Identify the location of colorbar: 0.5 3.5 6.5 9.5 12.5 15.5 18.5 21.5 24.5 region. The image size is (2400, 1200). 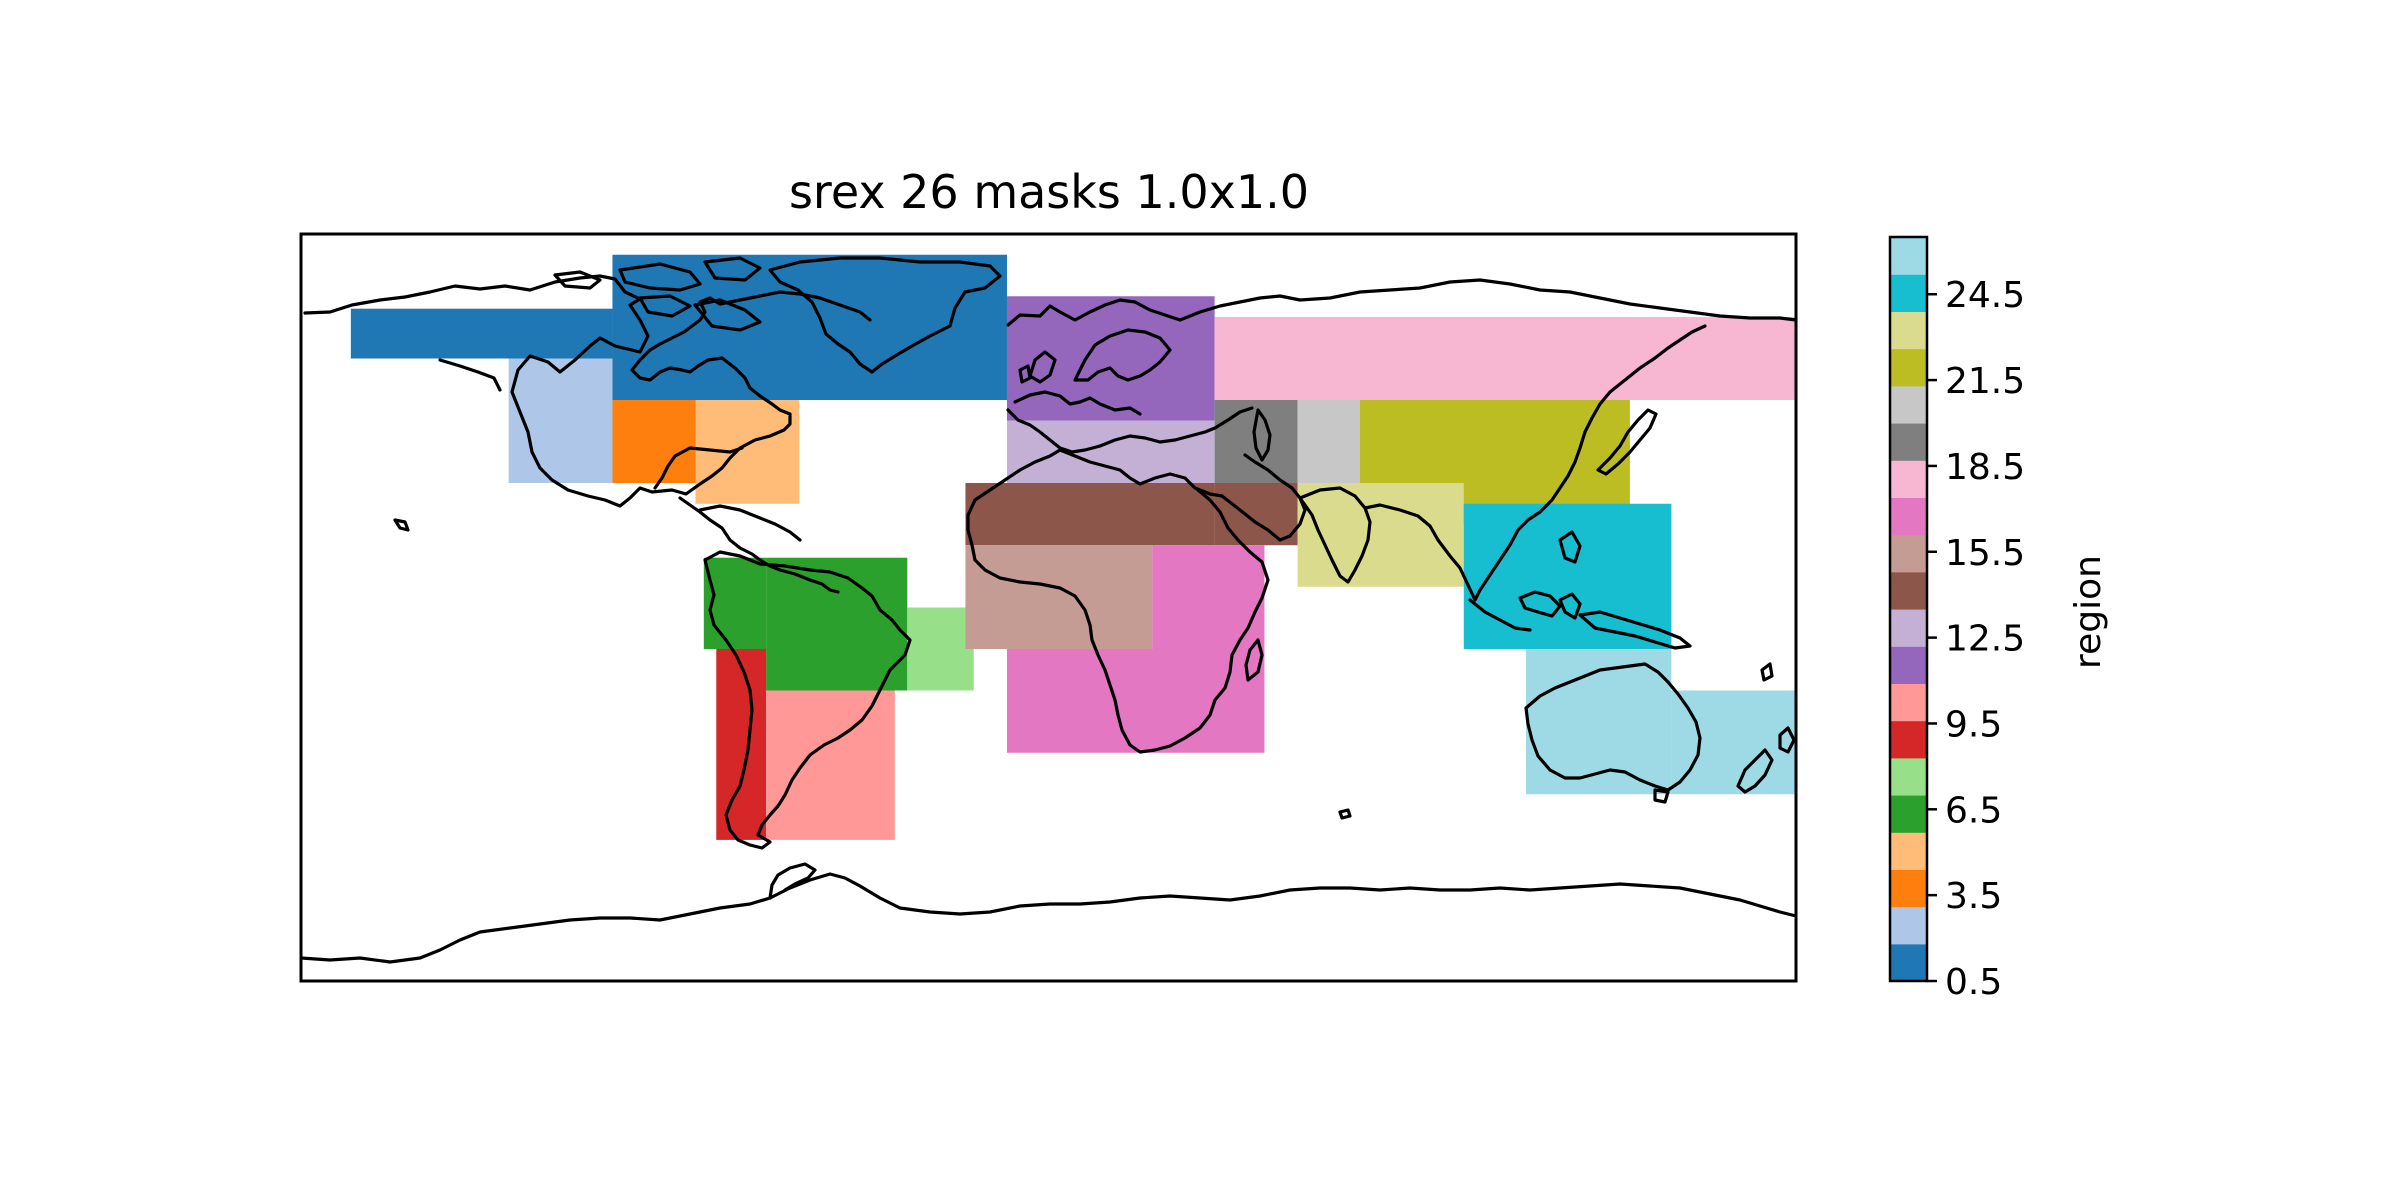
(1998, 619).